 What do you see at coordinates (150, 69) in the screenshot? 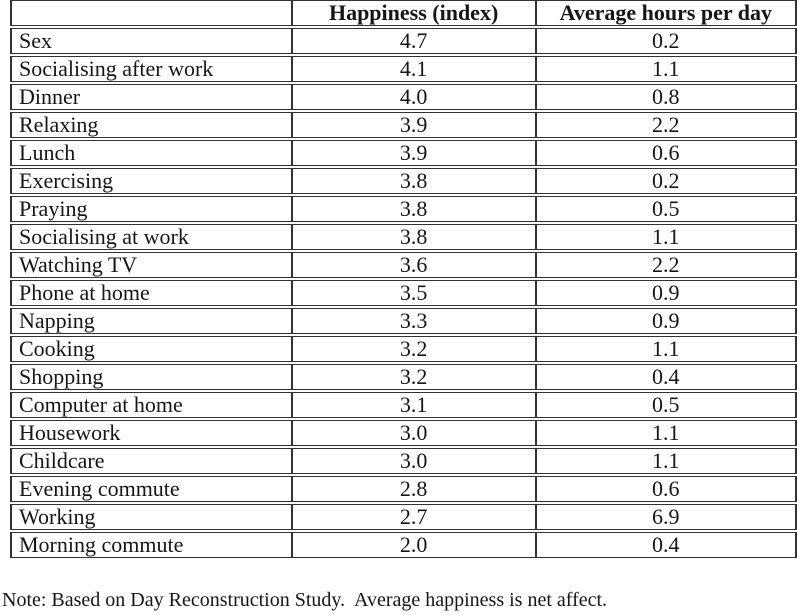
I see `activity-cell: Socialising after work` at bounding box center [150, 69].